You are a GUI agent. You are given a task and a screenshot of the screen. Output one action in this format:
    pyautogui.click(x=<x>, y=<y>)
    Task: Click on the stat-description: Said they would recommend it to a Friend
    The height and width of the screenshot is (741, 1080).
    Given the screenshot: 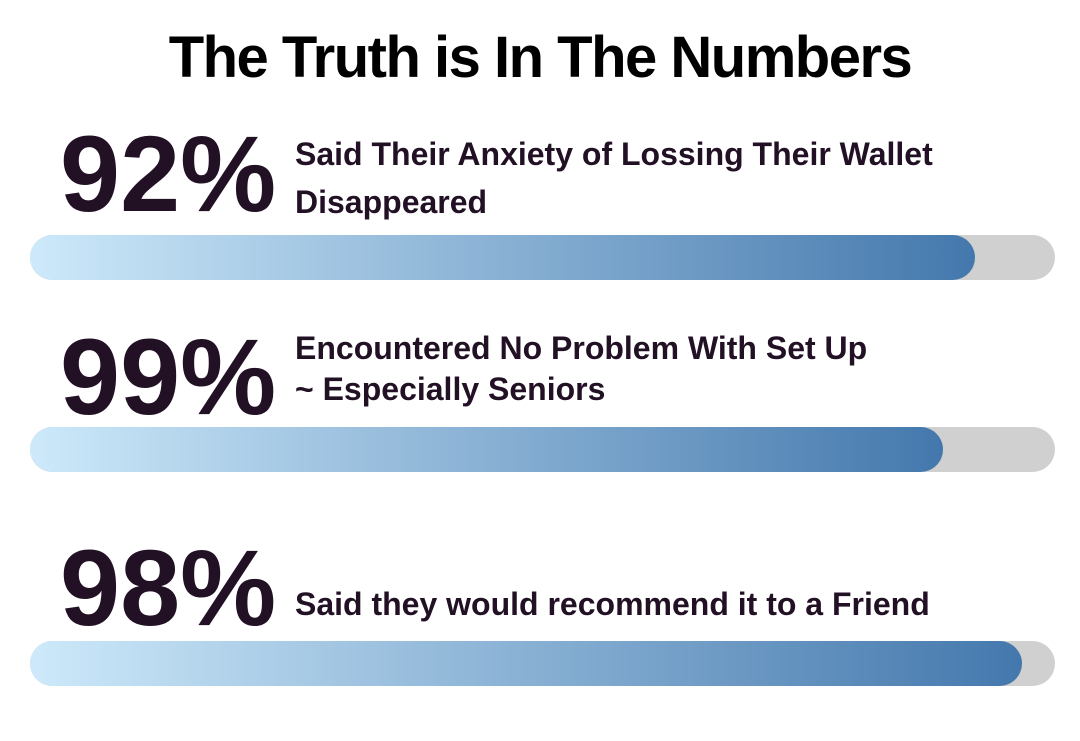 What is the action you would take?
    pyautogui.click(x=612, y=604)
    